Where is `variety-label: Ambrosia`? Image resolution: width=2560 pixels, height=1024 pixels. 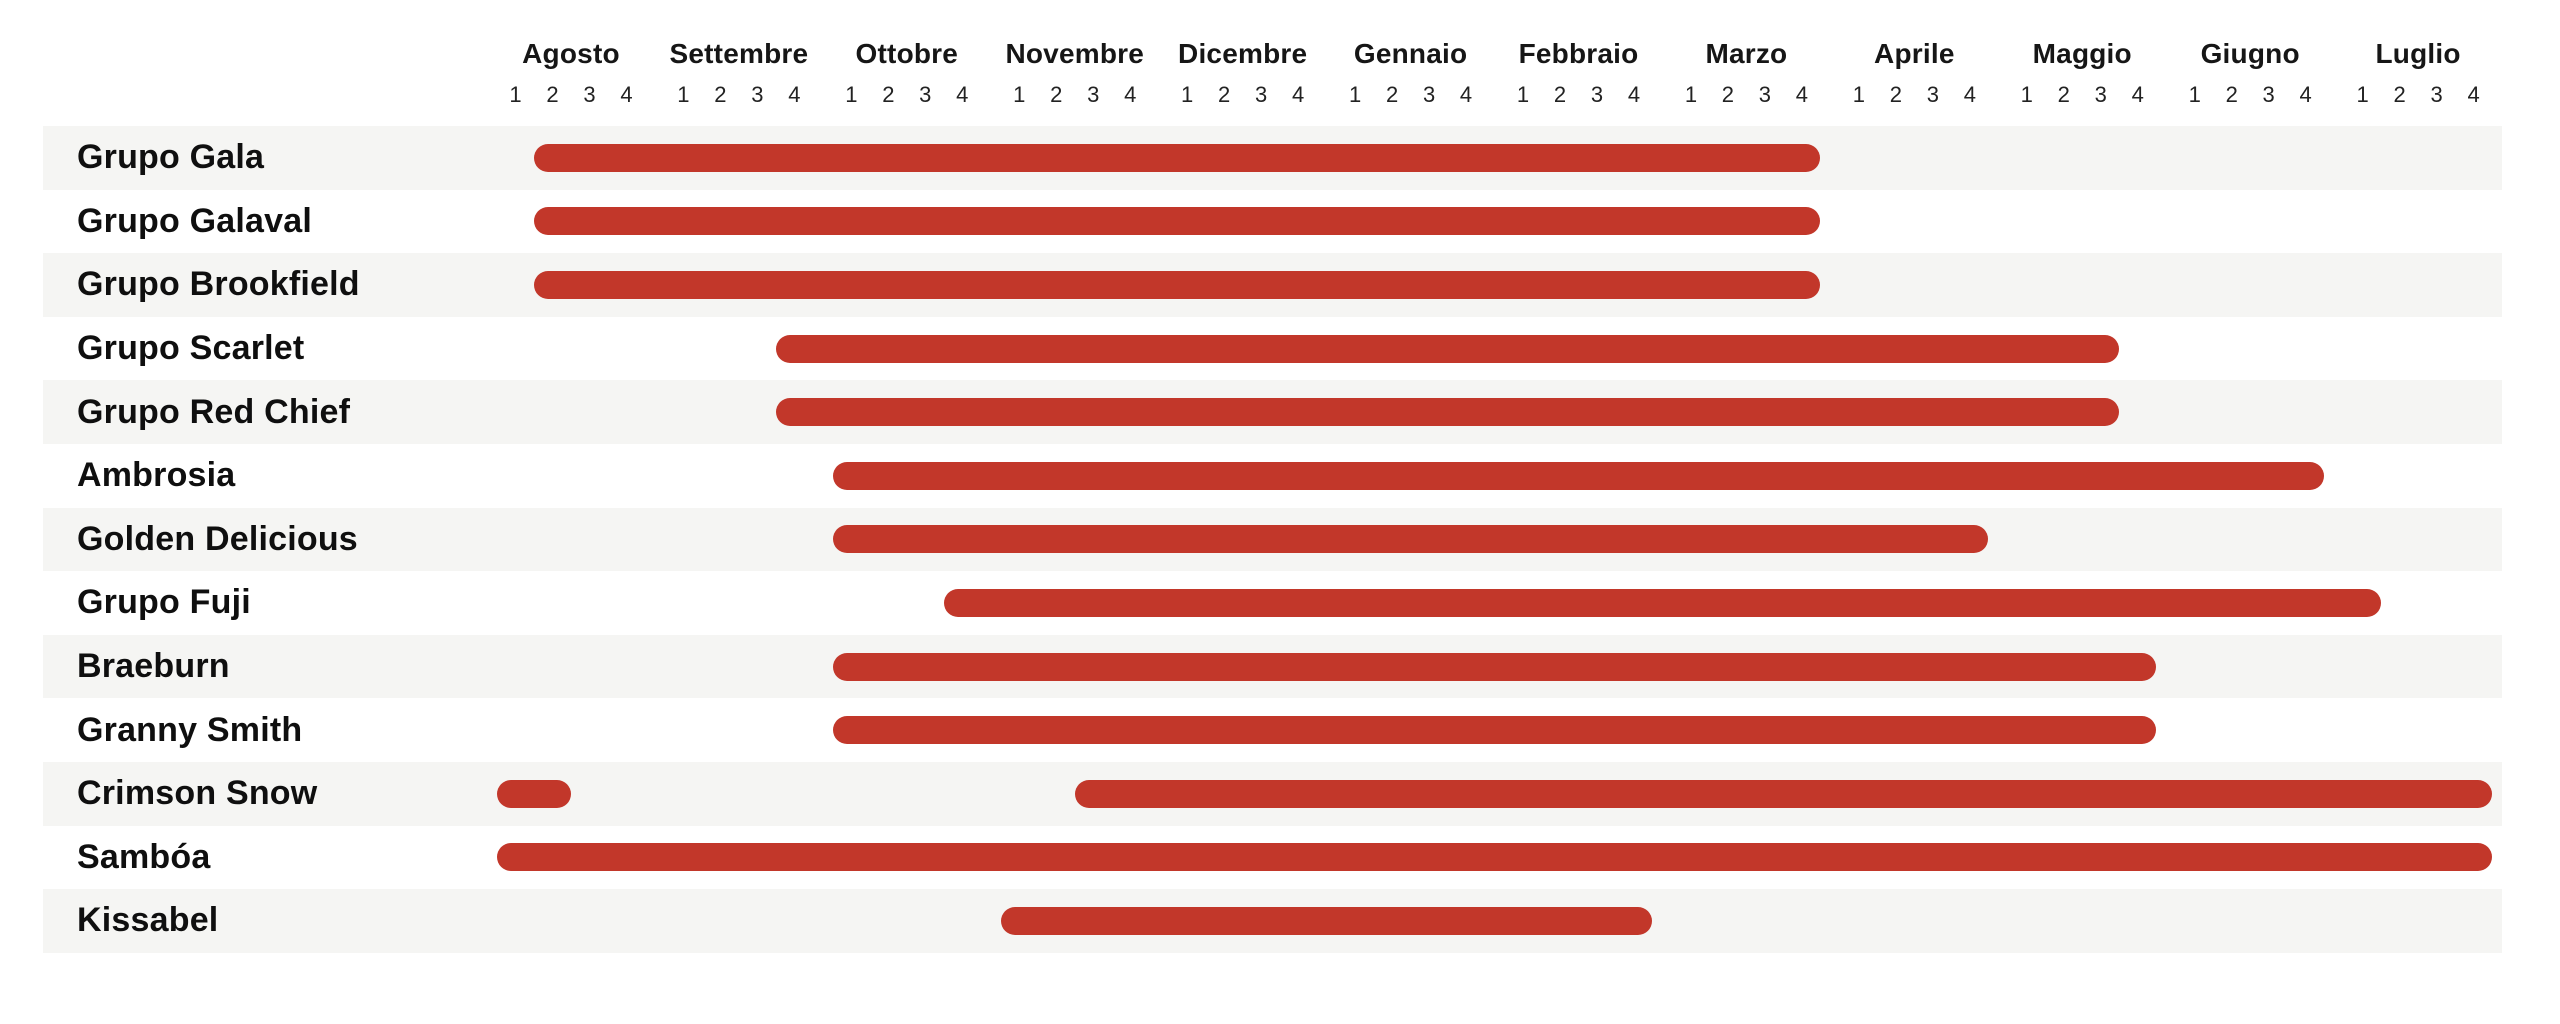
variety-label: Ambrosia is located at coordinates (156, 475).